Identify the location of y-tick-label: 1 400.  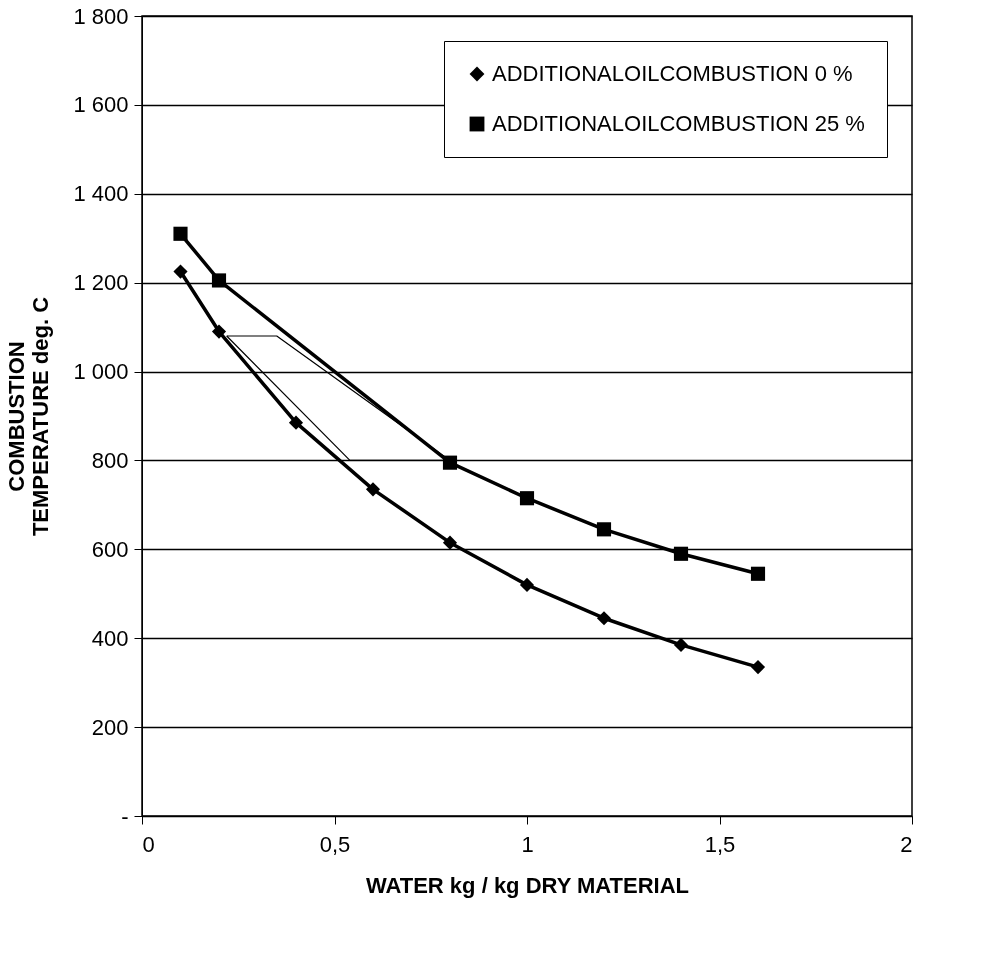
(101, 194).